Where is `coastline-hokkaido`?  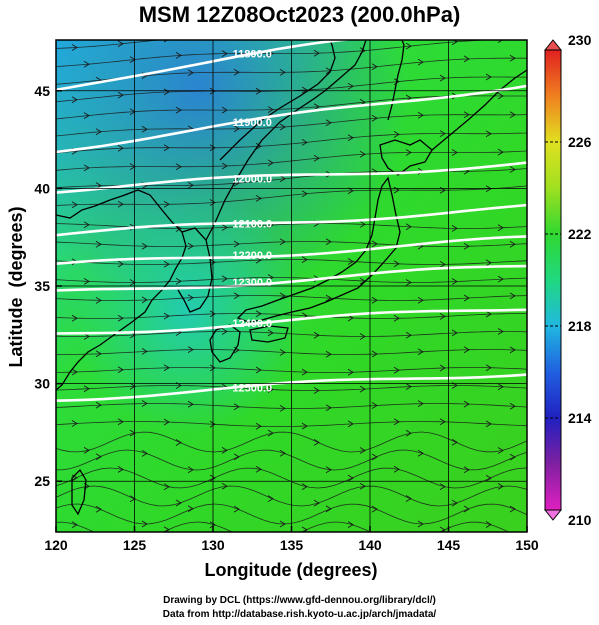 coastline-hokkaido is located at coordinates (406, 157).